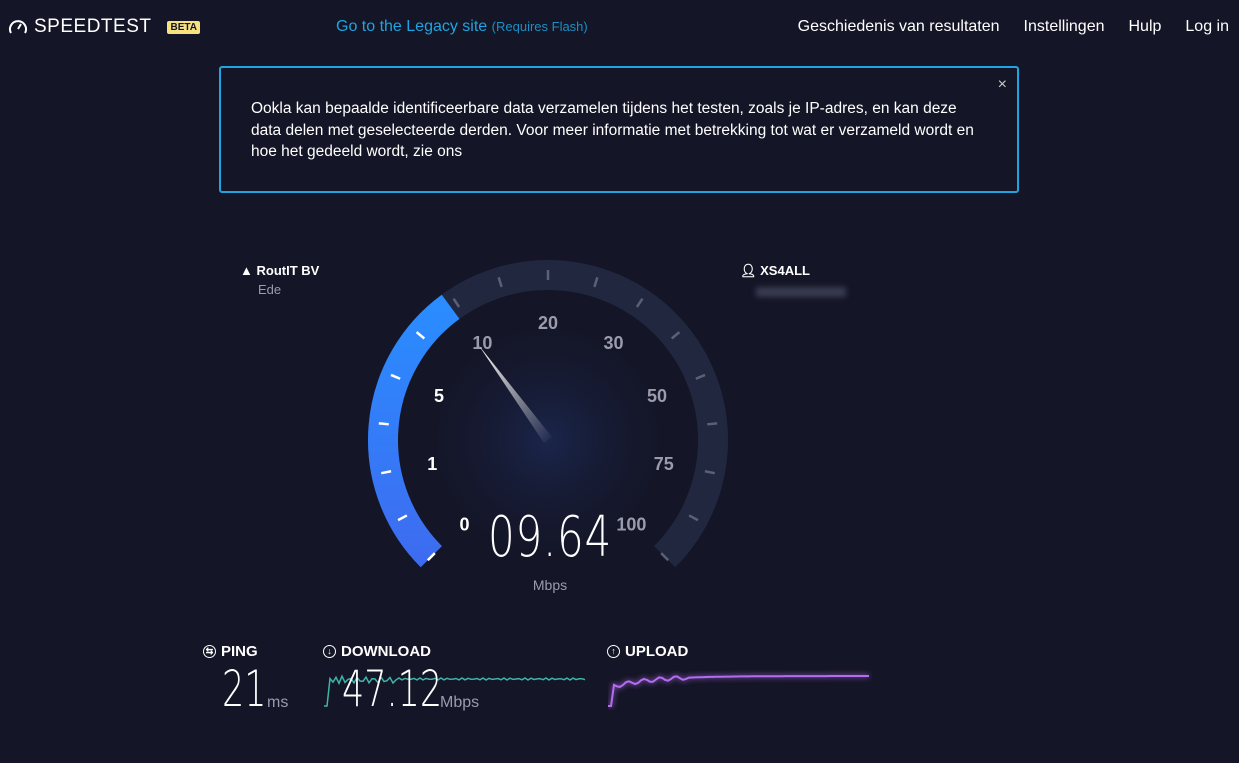  I want to click on download-label: DOWNLOAD, so click(386, 651).